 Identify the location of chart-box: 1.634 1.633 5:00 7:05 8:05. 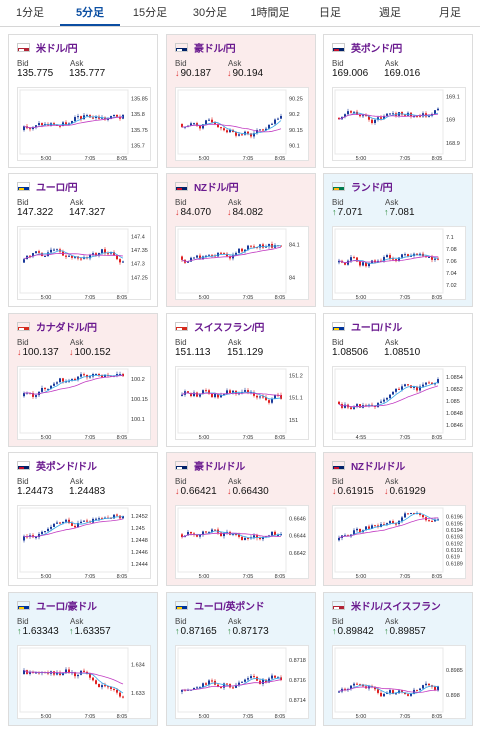
(84, 682).